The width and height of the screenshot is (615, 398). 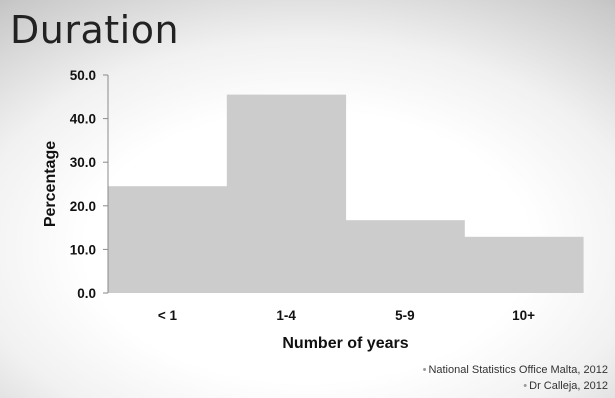 What do you see at coordinates (168, 315) in the screenshot?
I see `x-tick-label: < 1` at bounding box center [168, 315].